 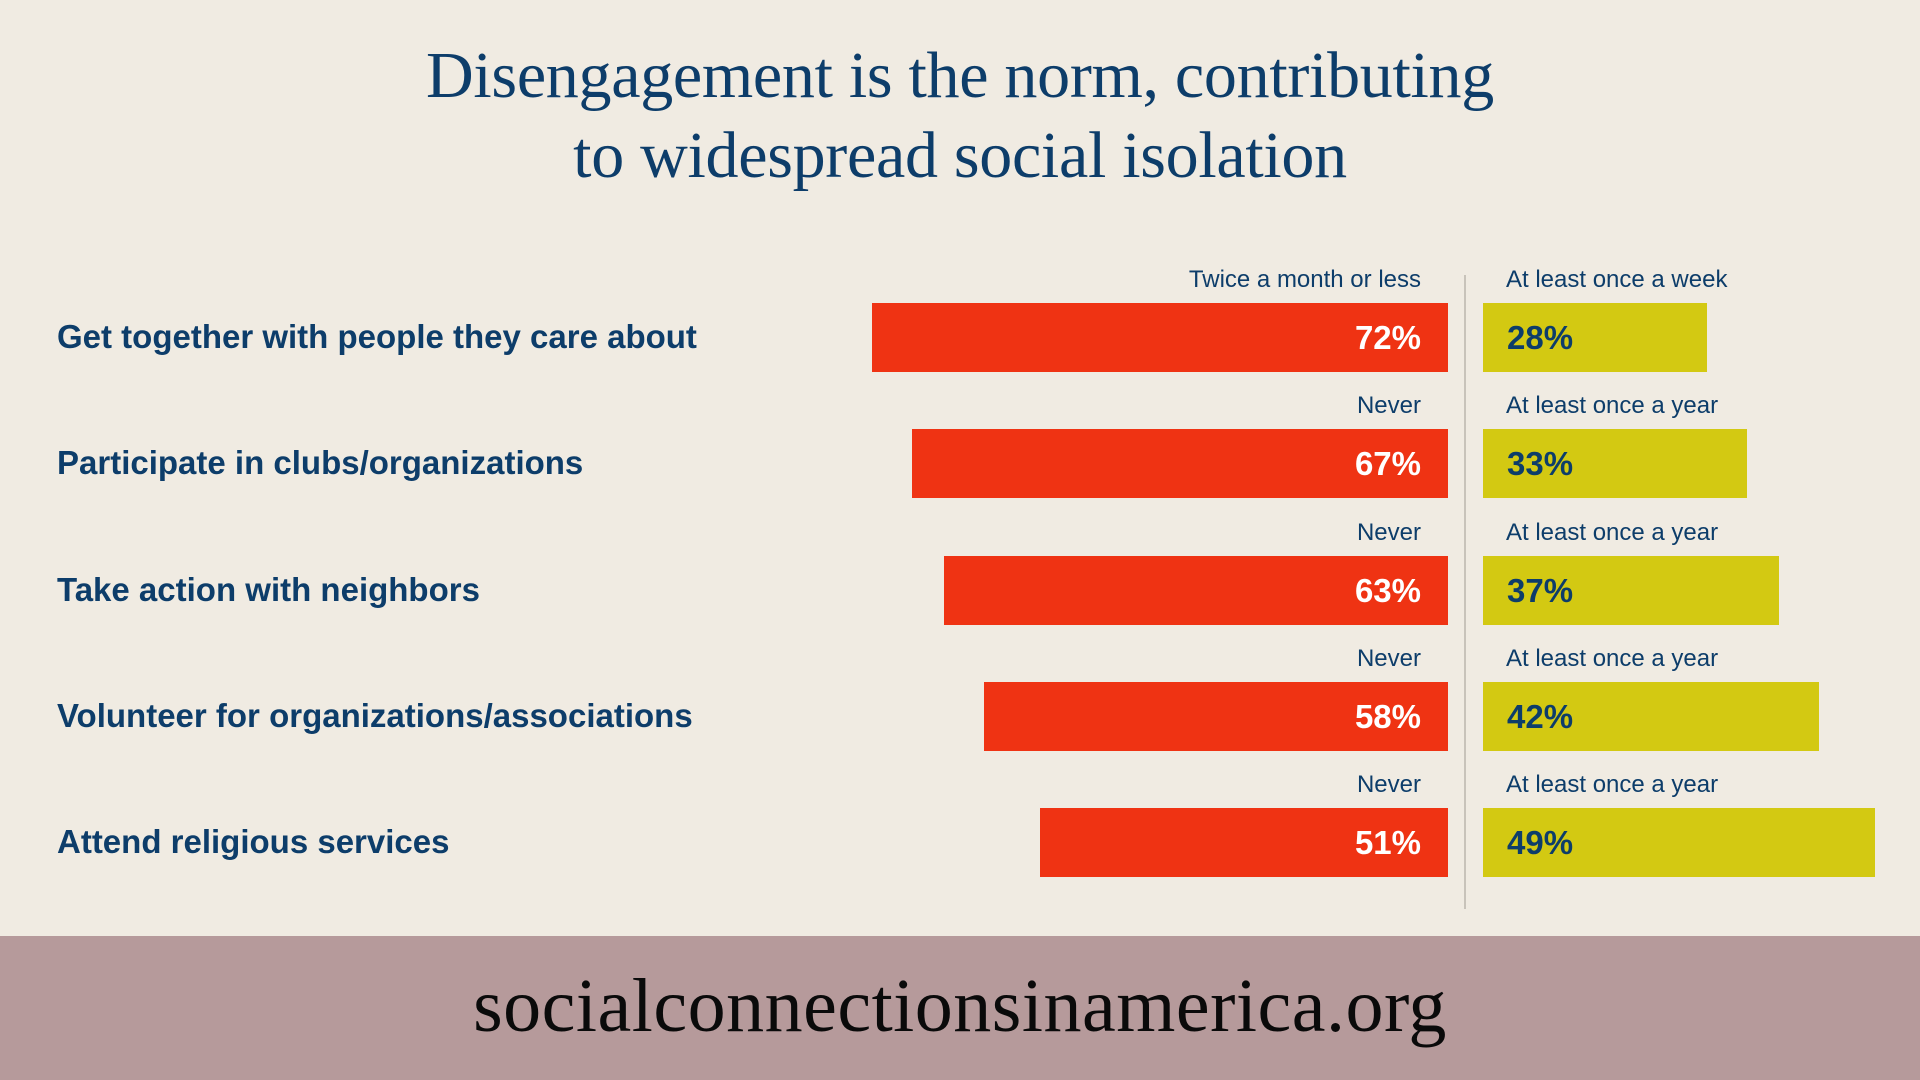 What do you see at coordinates (253, 841) in the screenshot?
I see `row-label: Attend religious services` at bounding box center [253, 841].